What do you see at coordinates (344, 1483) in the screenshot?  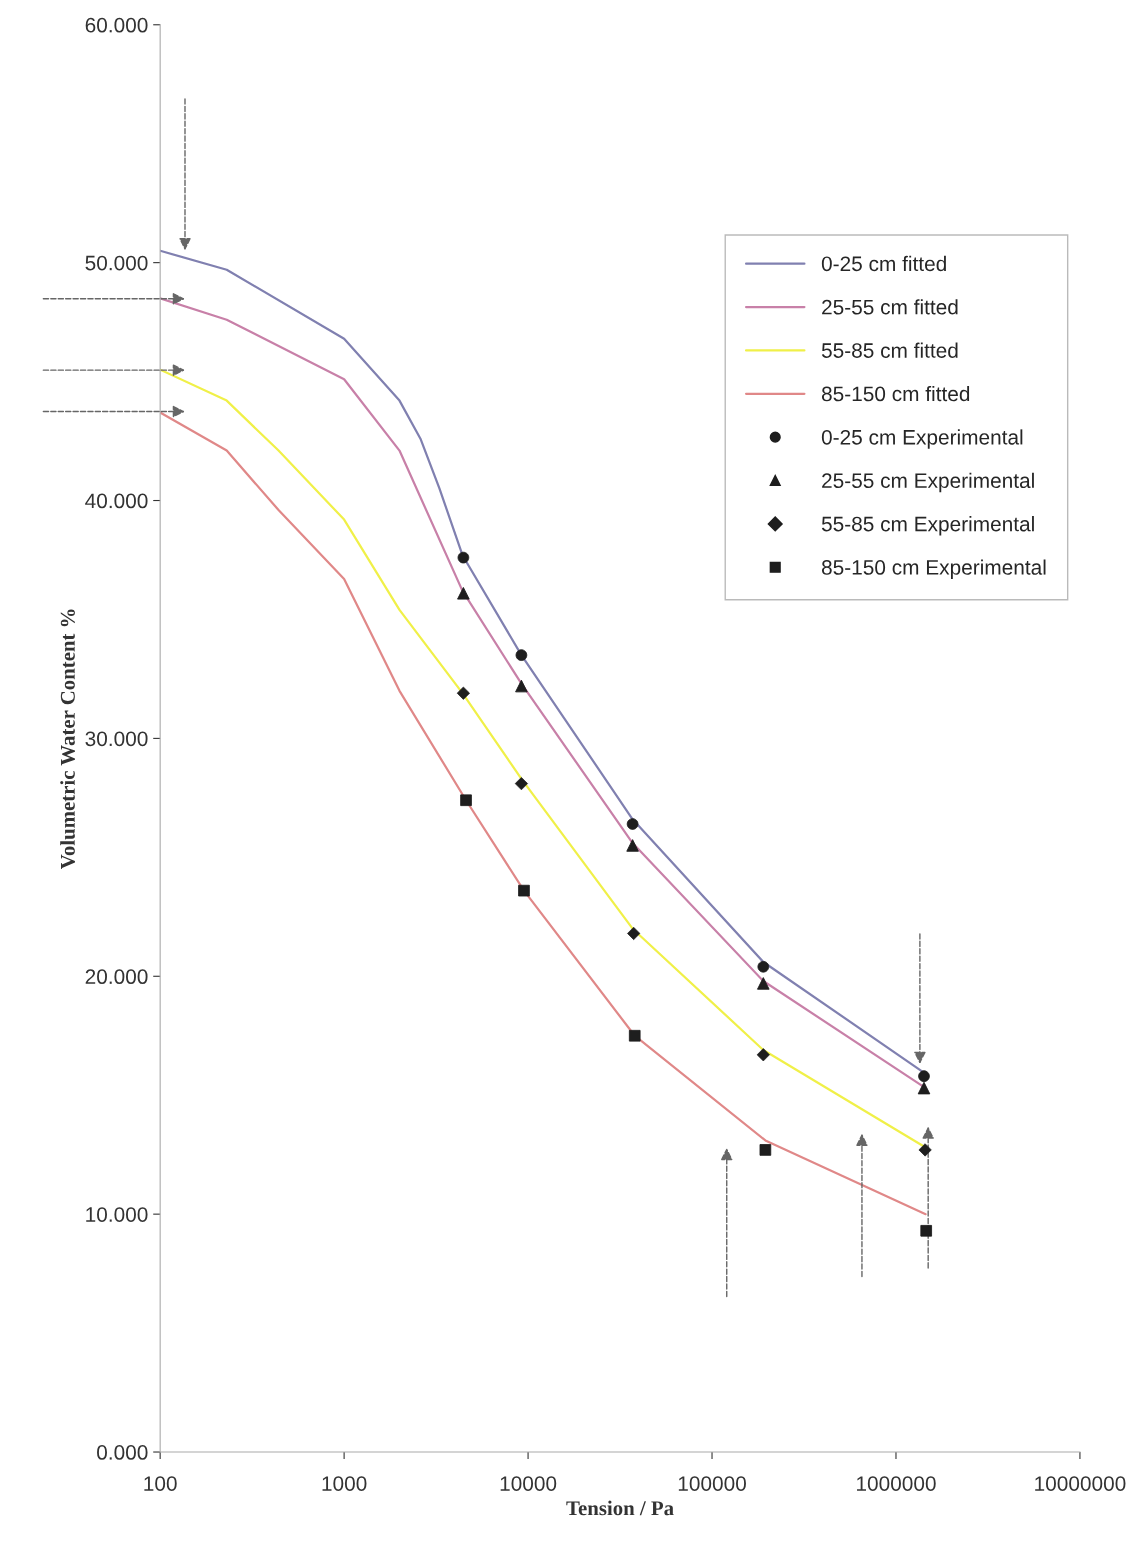 I see `x-tick-label: 1000` at bounding box center [344, 1483].